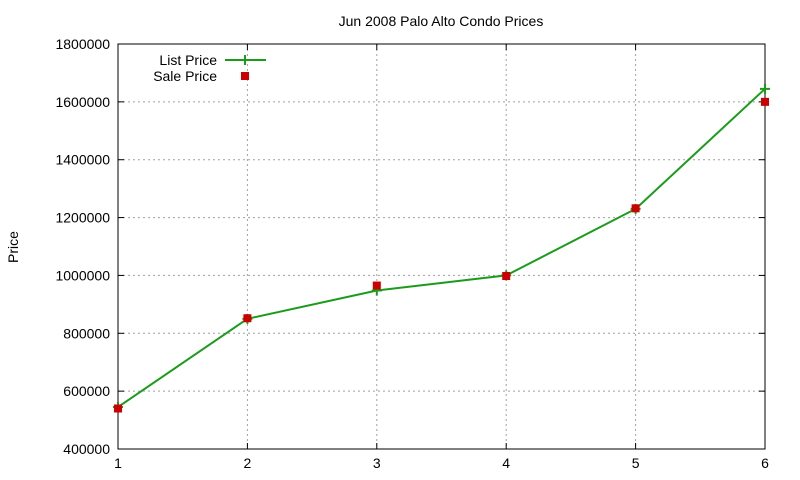  I want to click on x-tick-label: 2, so click(248, 463).